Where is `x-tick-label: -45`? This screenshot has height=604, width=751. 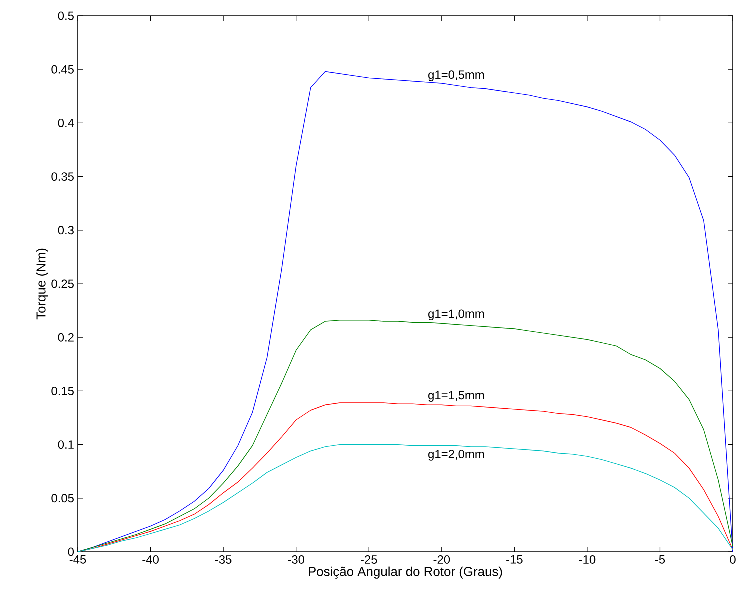 x-tick-label: -45 is located at coordinates (78, 560).